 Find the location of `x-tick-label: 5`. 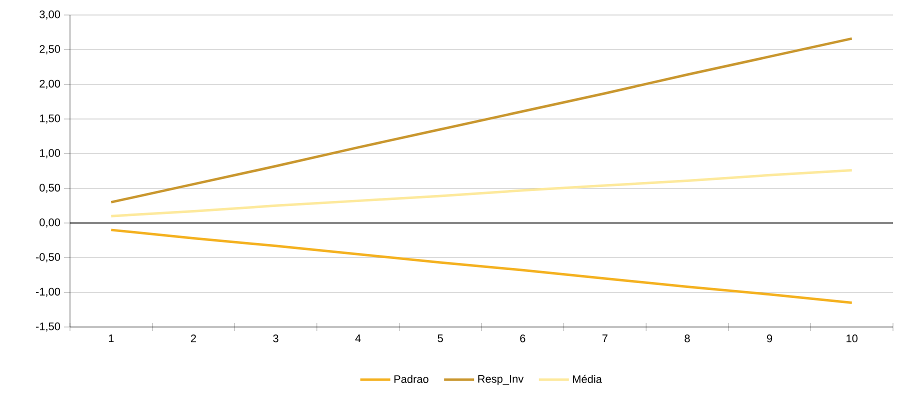

x-tick-label: 5 is located at coordinates (440, 338).